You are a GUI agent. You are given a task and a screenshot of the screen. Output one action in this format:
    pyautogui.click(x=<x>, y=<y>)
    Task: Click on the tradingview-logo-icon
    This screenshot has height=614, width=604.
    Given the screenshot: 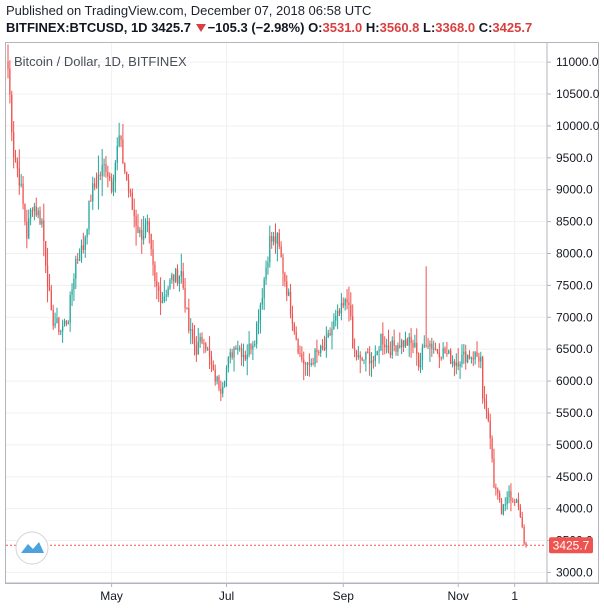 What is the action you would take?
    pyautogui.click(x=32, y=548)
    